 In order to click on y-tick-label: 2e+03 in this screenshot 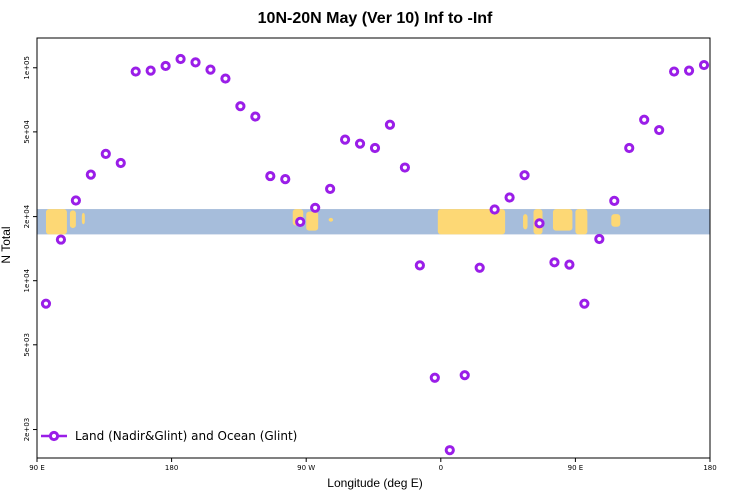, I will do `click(27, 430)`.